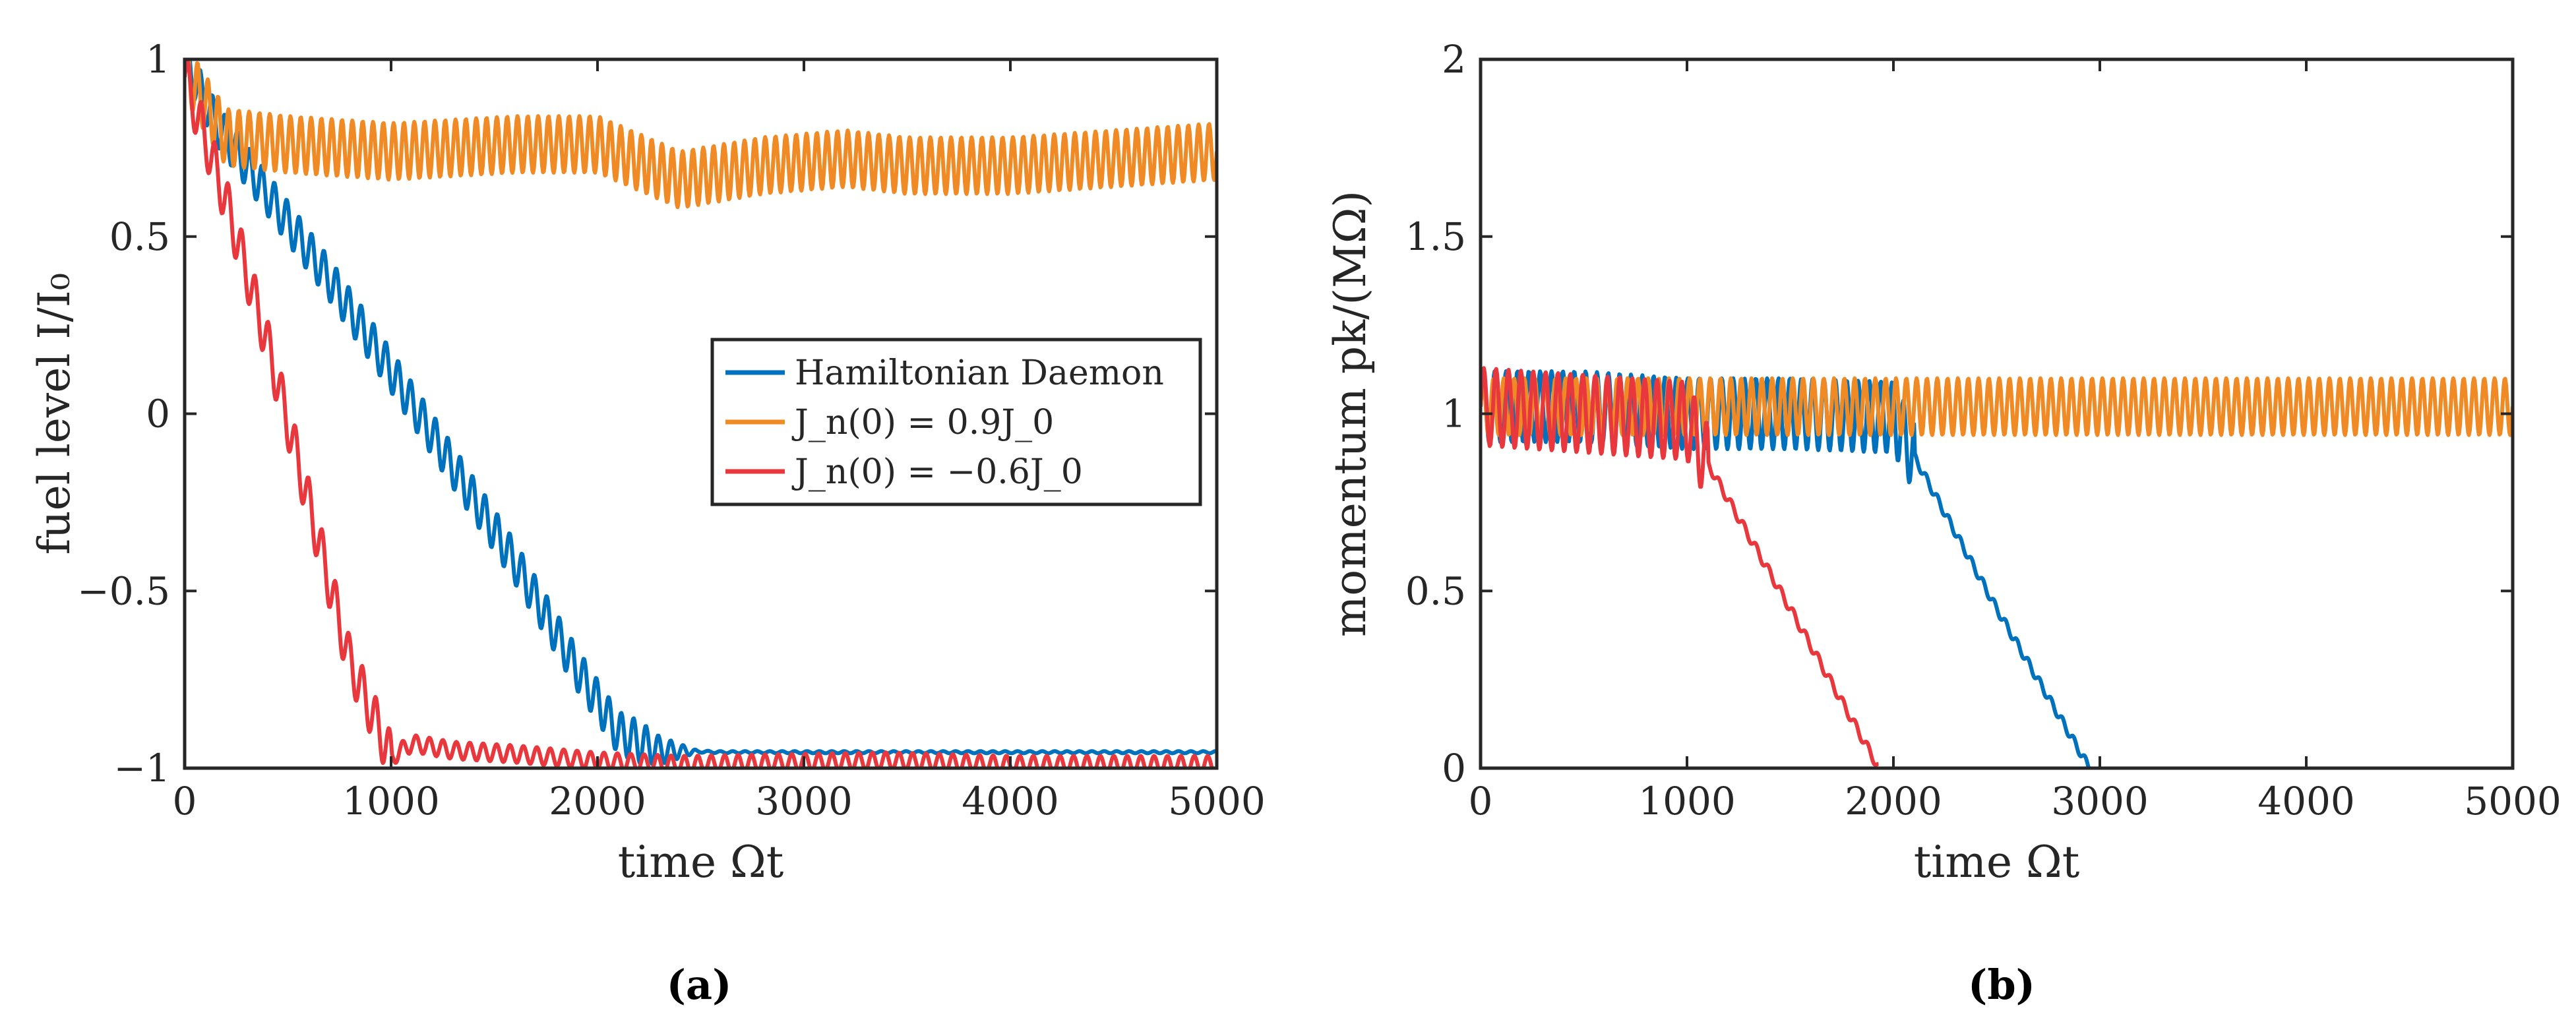  What do you see at coordinates (1350, 414) in the screenshot?
I see `y-axis-label: momentum pk/(MΩ)` at bounding box center [1350, 414].